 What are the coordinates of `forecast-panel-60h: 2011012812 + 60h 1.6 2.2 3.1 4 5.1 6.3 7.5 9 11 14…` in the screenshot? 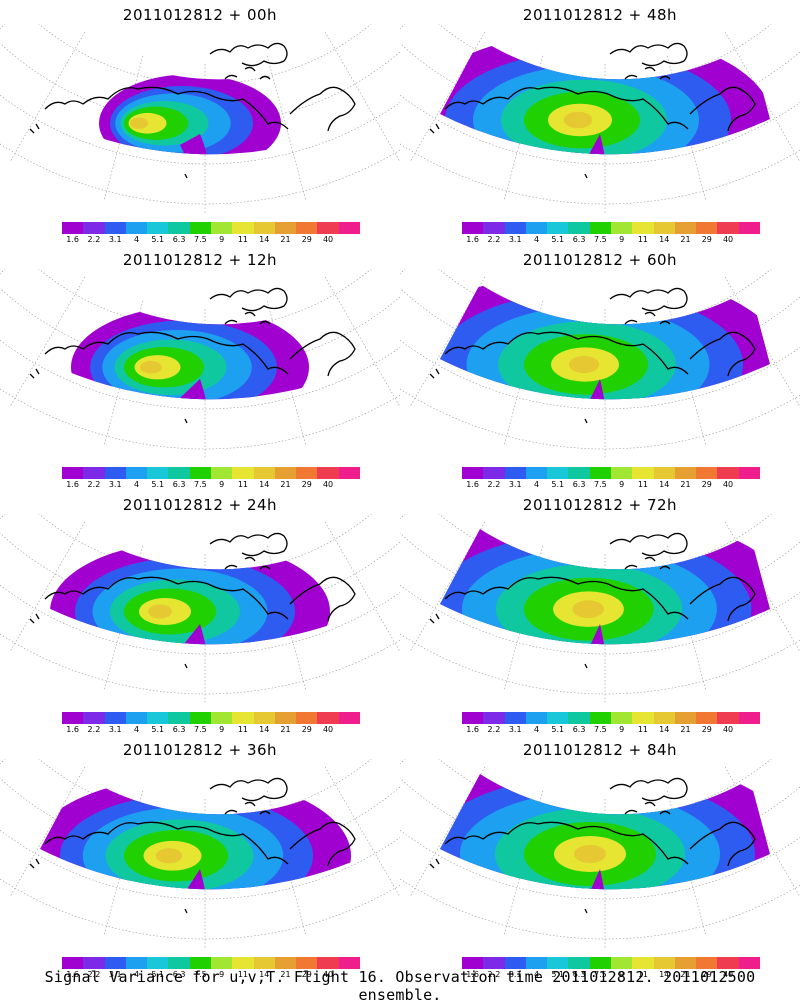 It's located at (600, 367).